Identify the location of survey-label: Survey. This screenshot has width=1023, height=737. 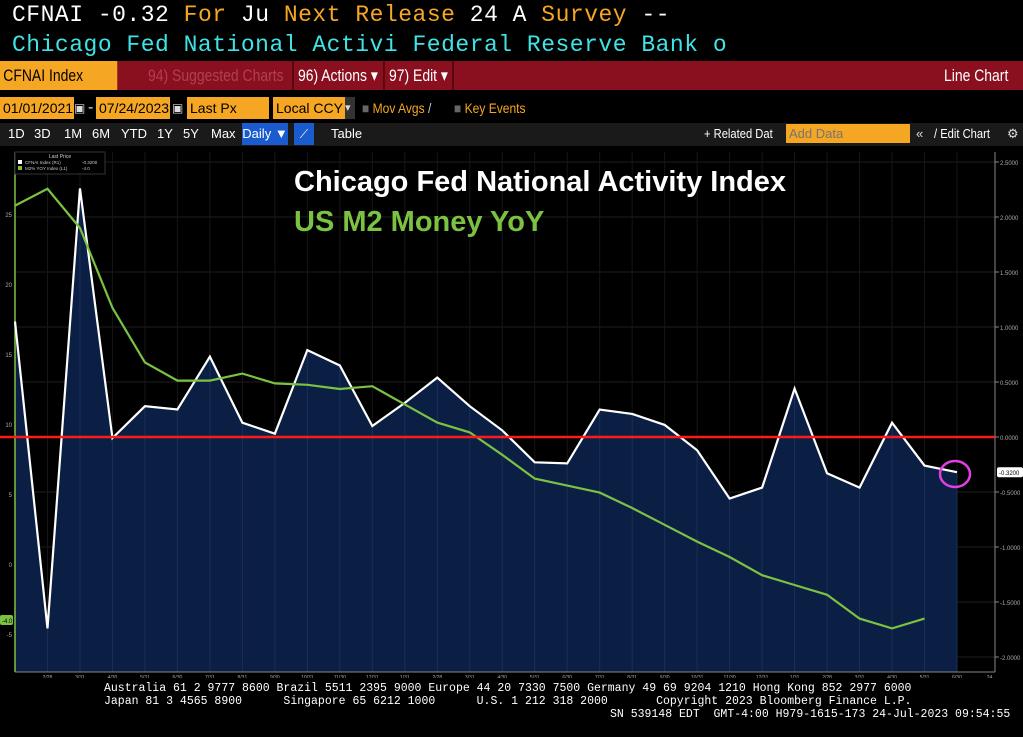
(584, 15).